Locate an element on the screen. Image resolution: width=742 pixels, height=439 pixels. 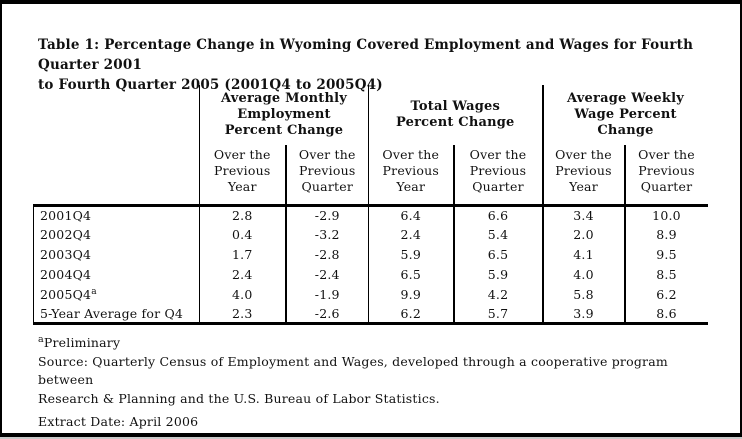
subheader-wages-year: Over the Previous Year is located at coordinates (411, 176).